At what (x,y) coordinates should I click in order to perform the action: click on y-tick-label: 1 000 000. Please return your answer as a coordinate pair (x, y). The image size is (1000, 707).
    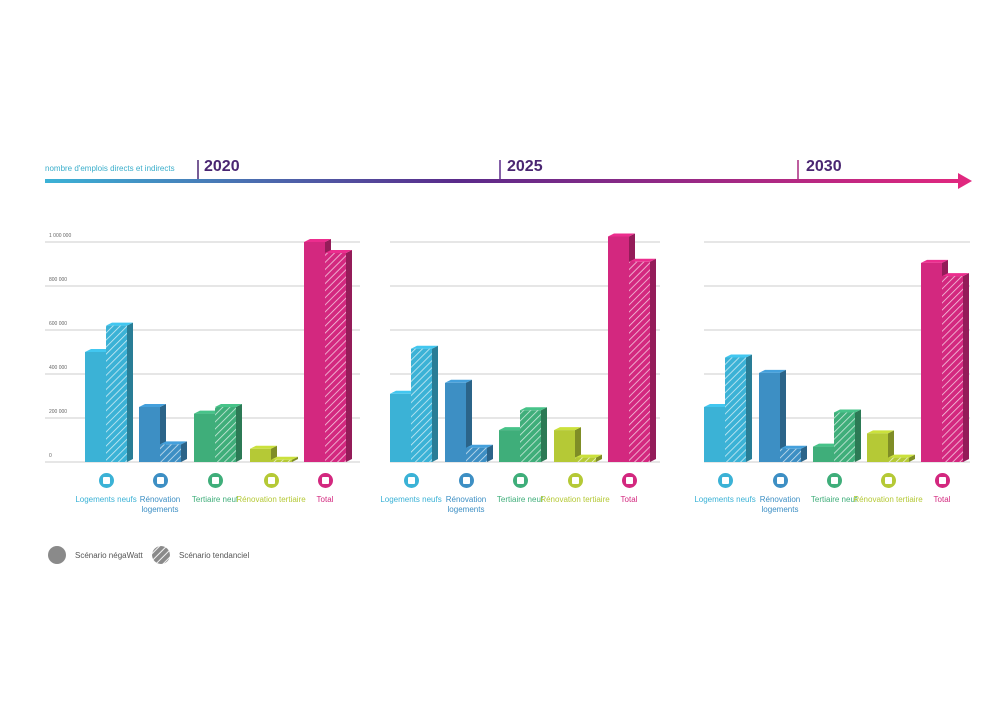
    Looking at the image, I should click on (60, 236).